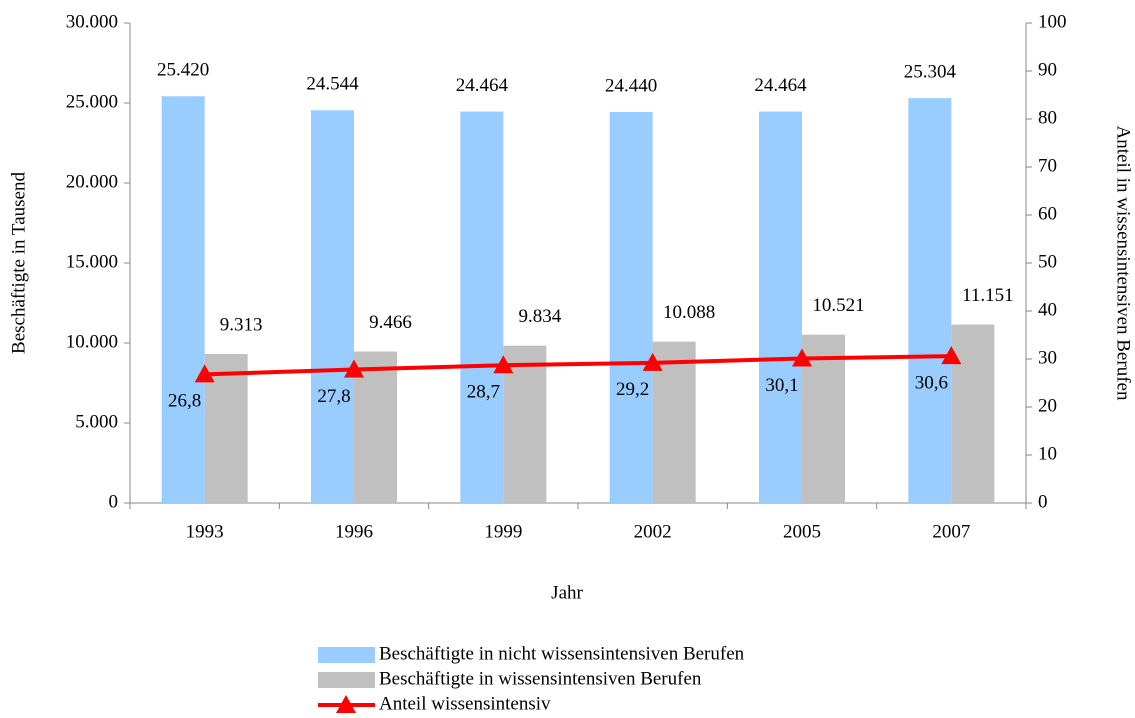 This screenshot has width=1135, height=718. Describe the element at coordinates (632, 389) in the screenshot. I see `line-value-label: 29,2` at that location.